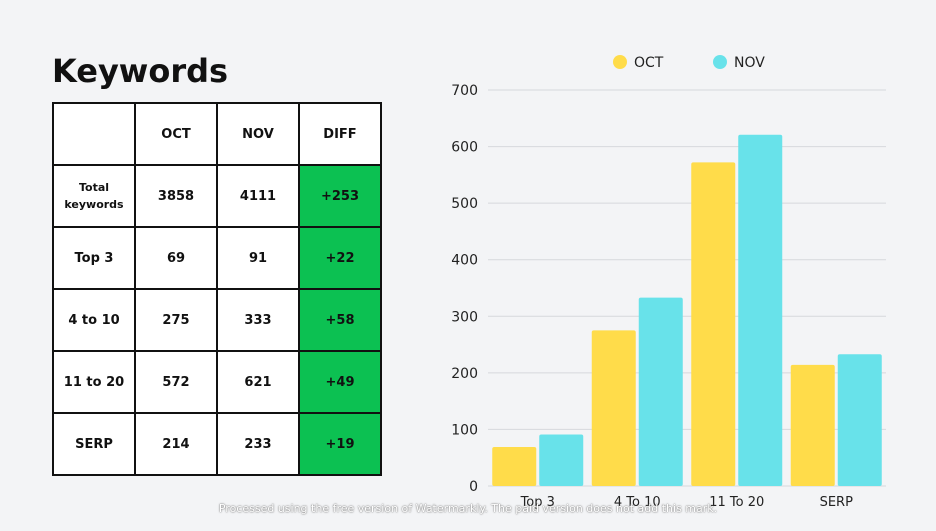  Describe the element at coordinates (258, 444) in the screenshot. I see `cell-nov: 233` at that location.